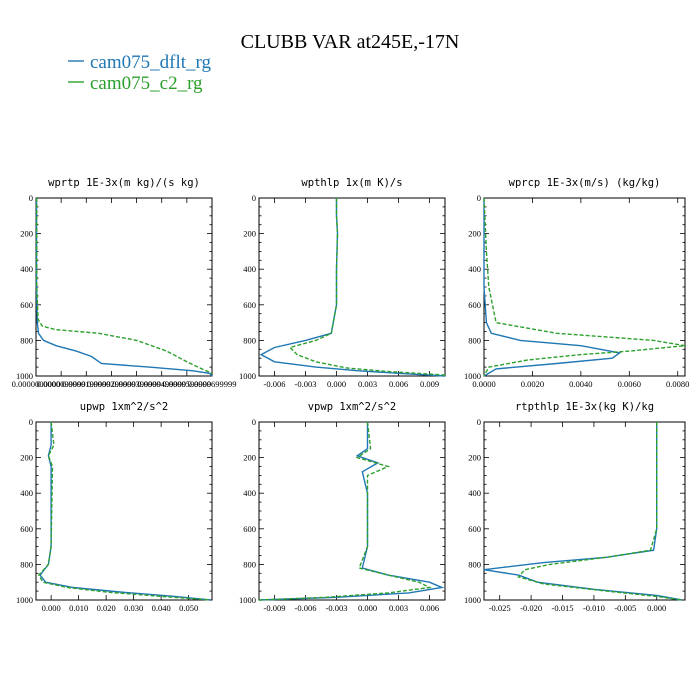  I want to click on x-tick-label: 0.050, so click(188, 608).